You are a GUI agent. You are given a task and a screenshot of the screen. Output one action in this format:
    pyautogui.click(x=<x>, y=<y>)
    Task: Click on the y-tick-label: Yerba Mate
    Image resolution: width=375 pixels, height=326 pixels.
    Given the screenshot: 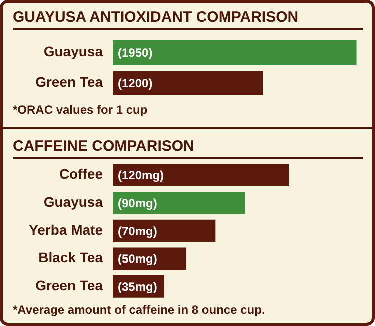 What is the action you would take?
    pyautogui.click(x=66, y=230)
    